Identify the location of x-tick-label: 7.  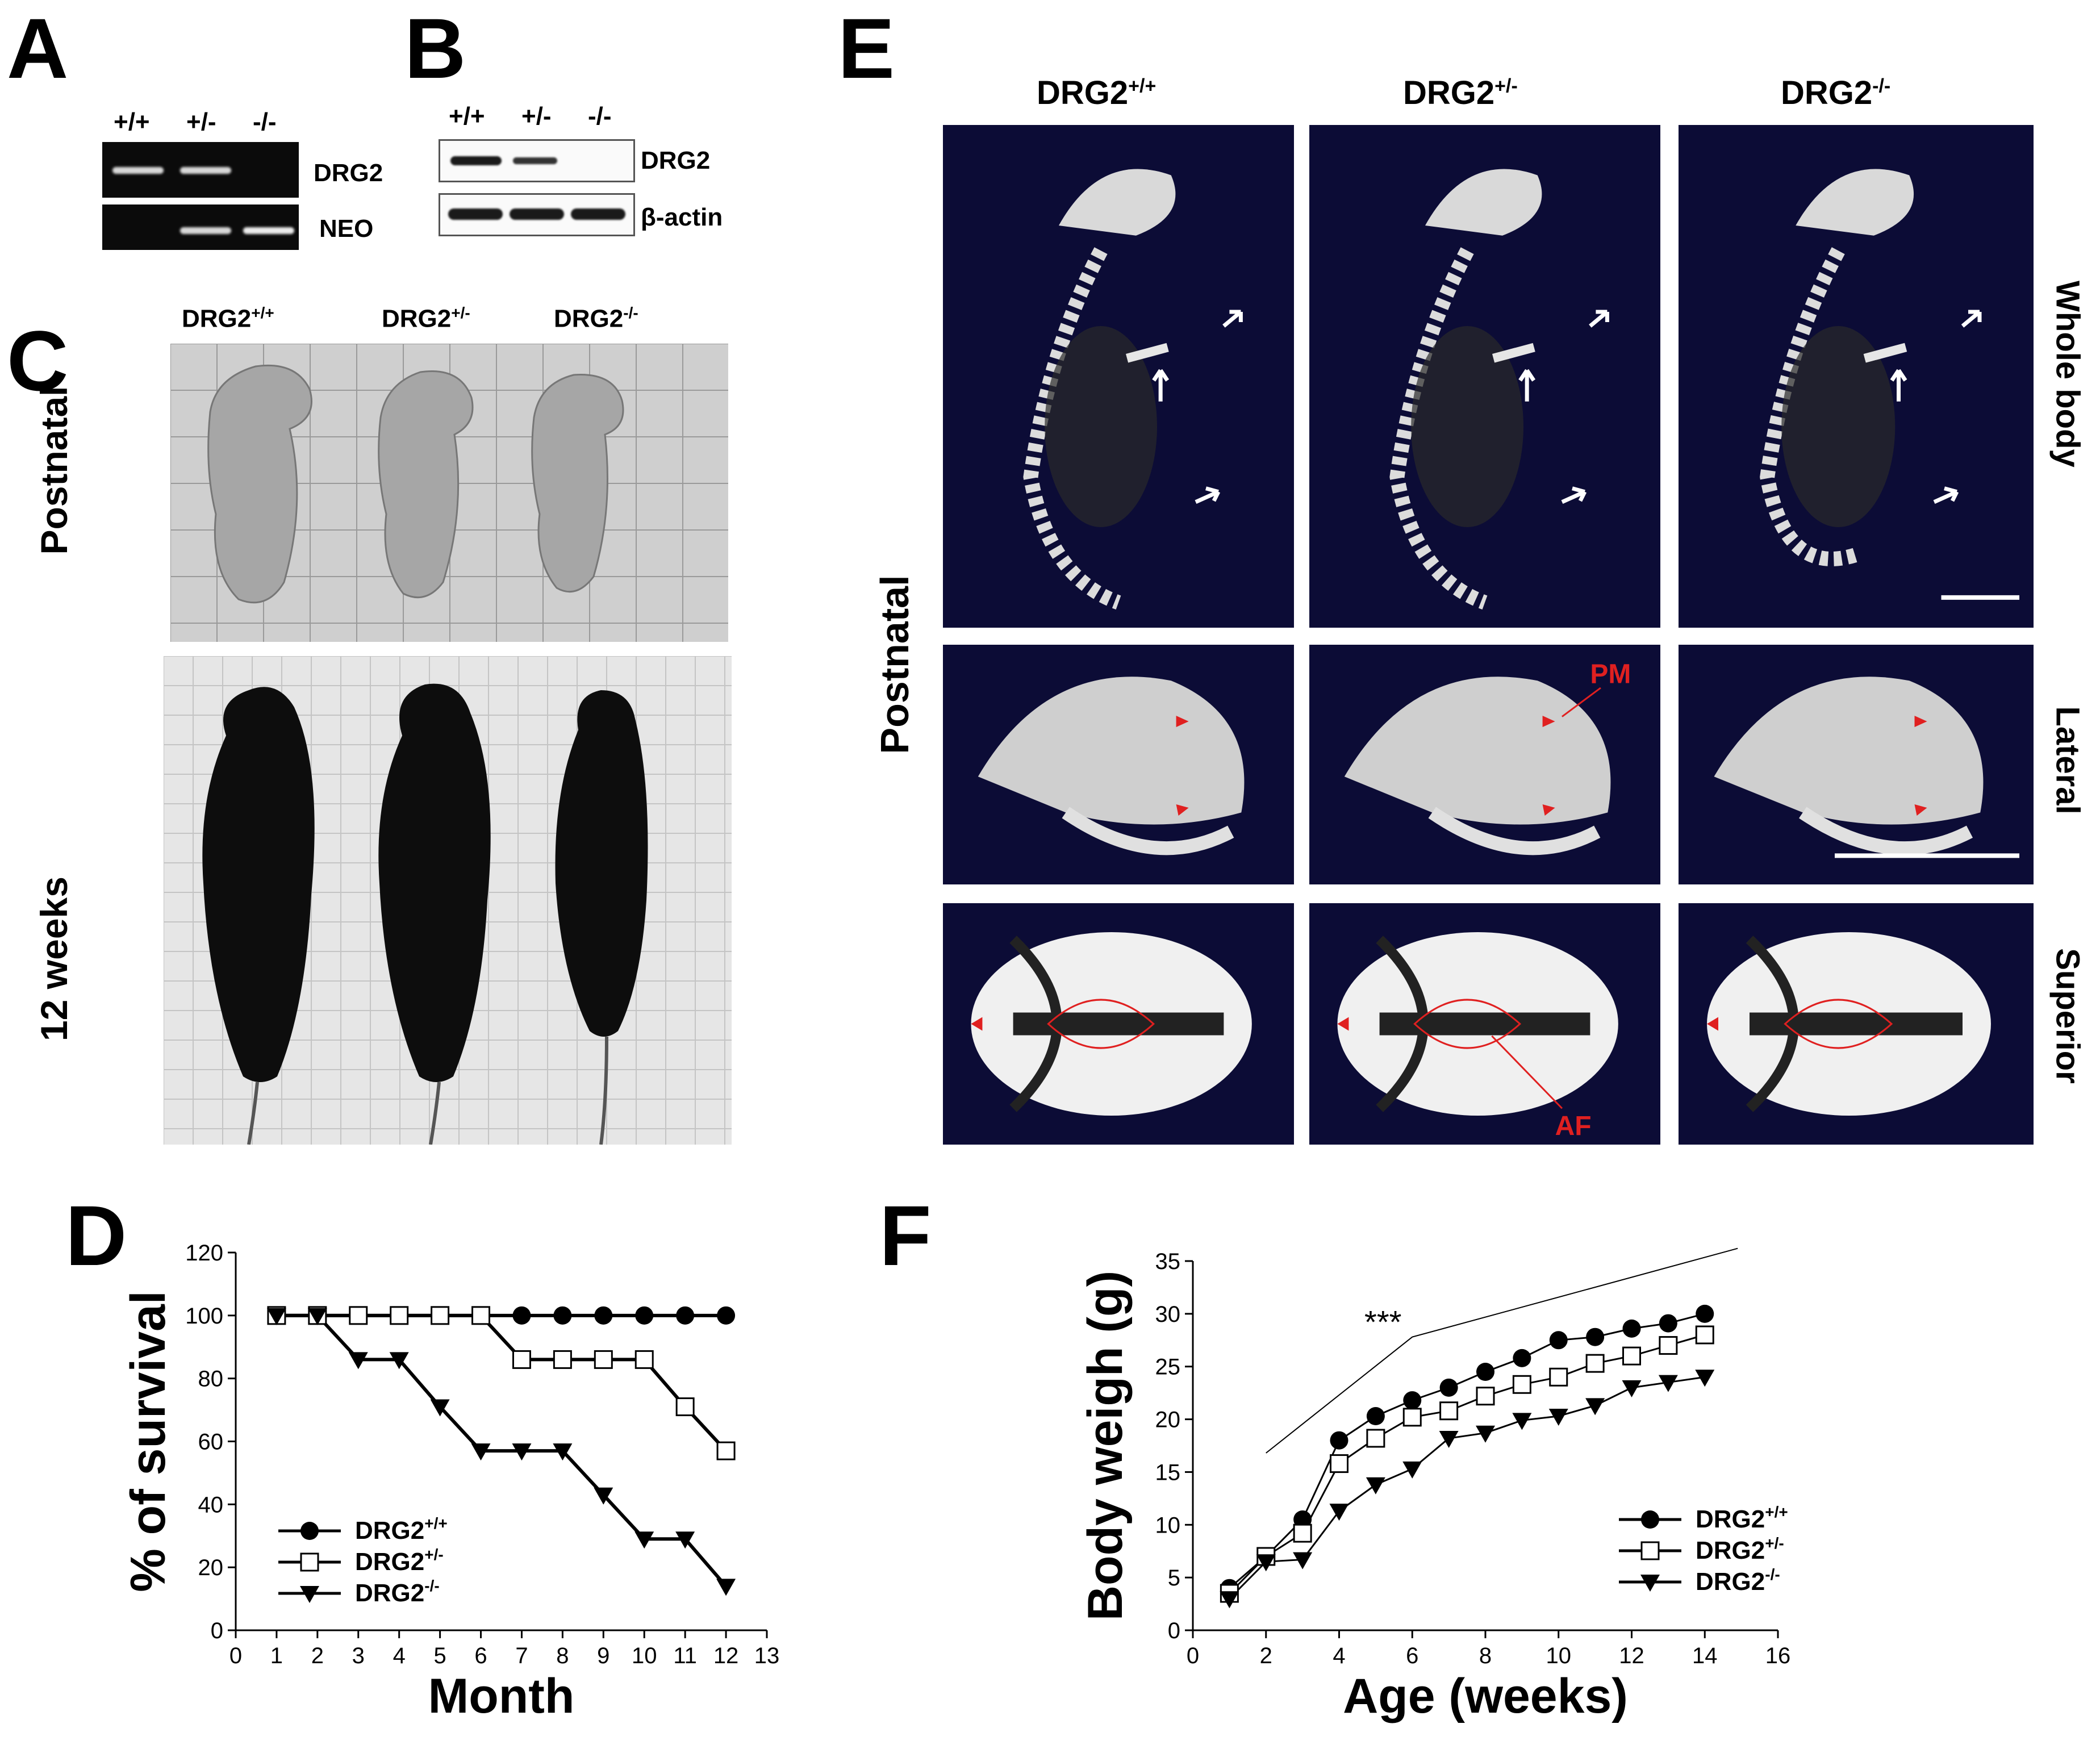
(521, 1655).